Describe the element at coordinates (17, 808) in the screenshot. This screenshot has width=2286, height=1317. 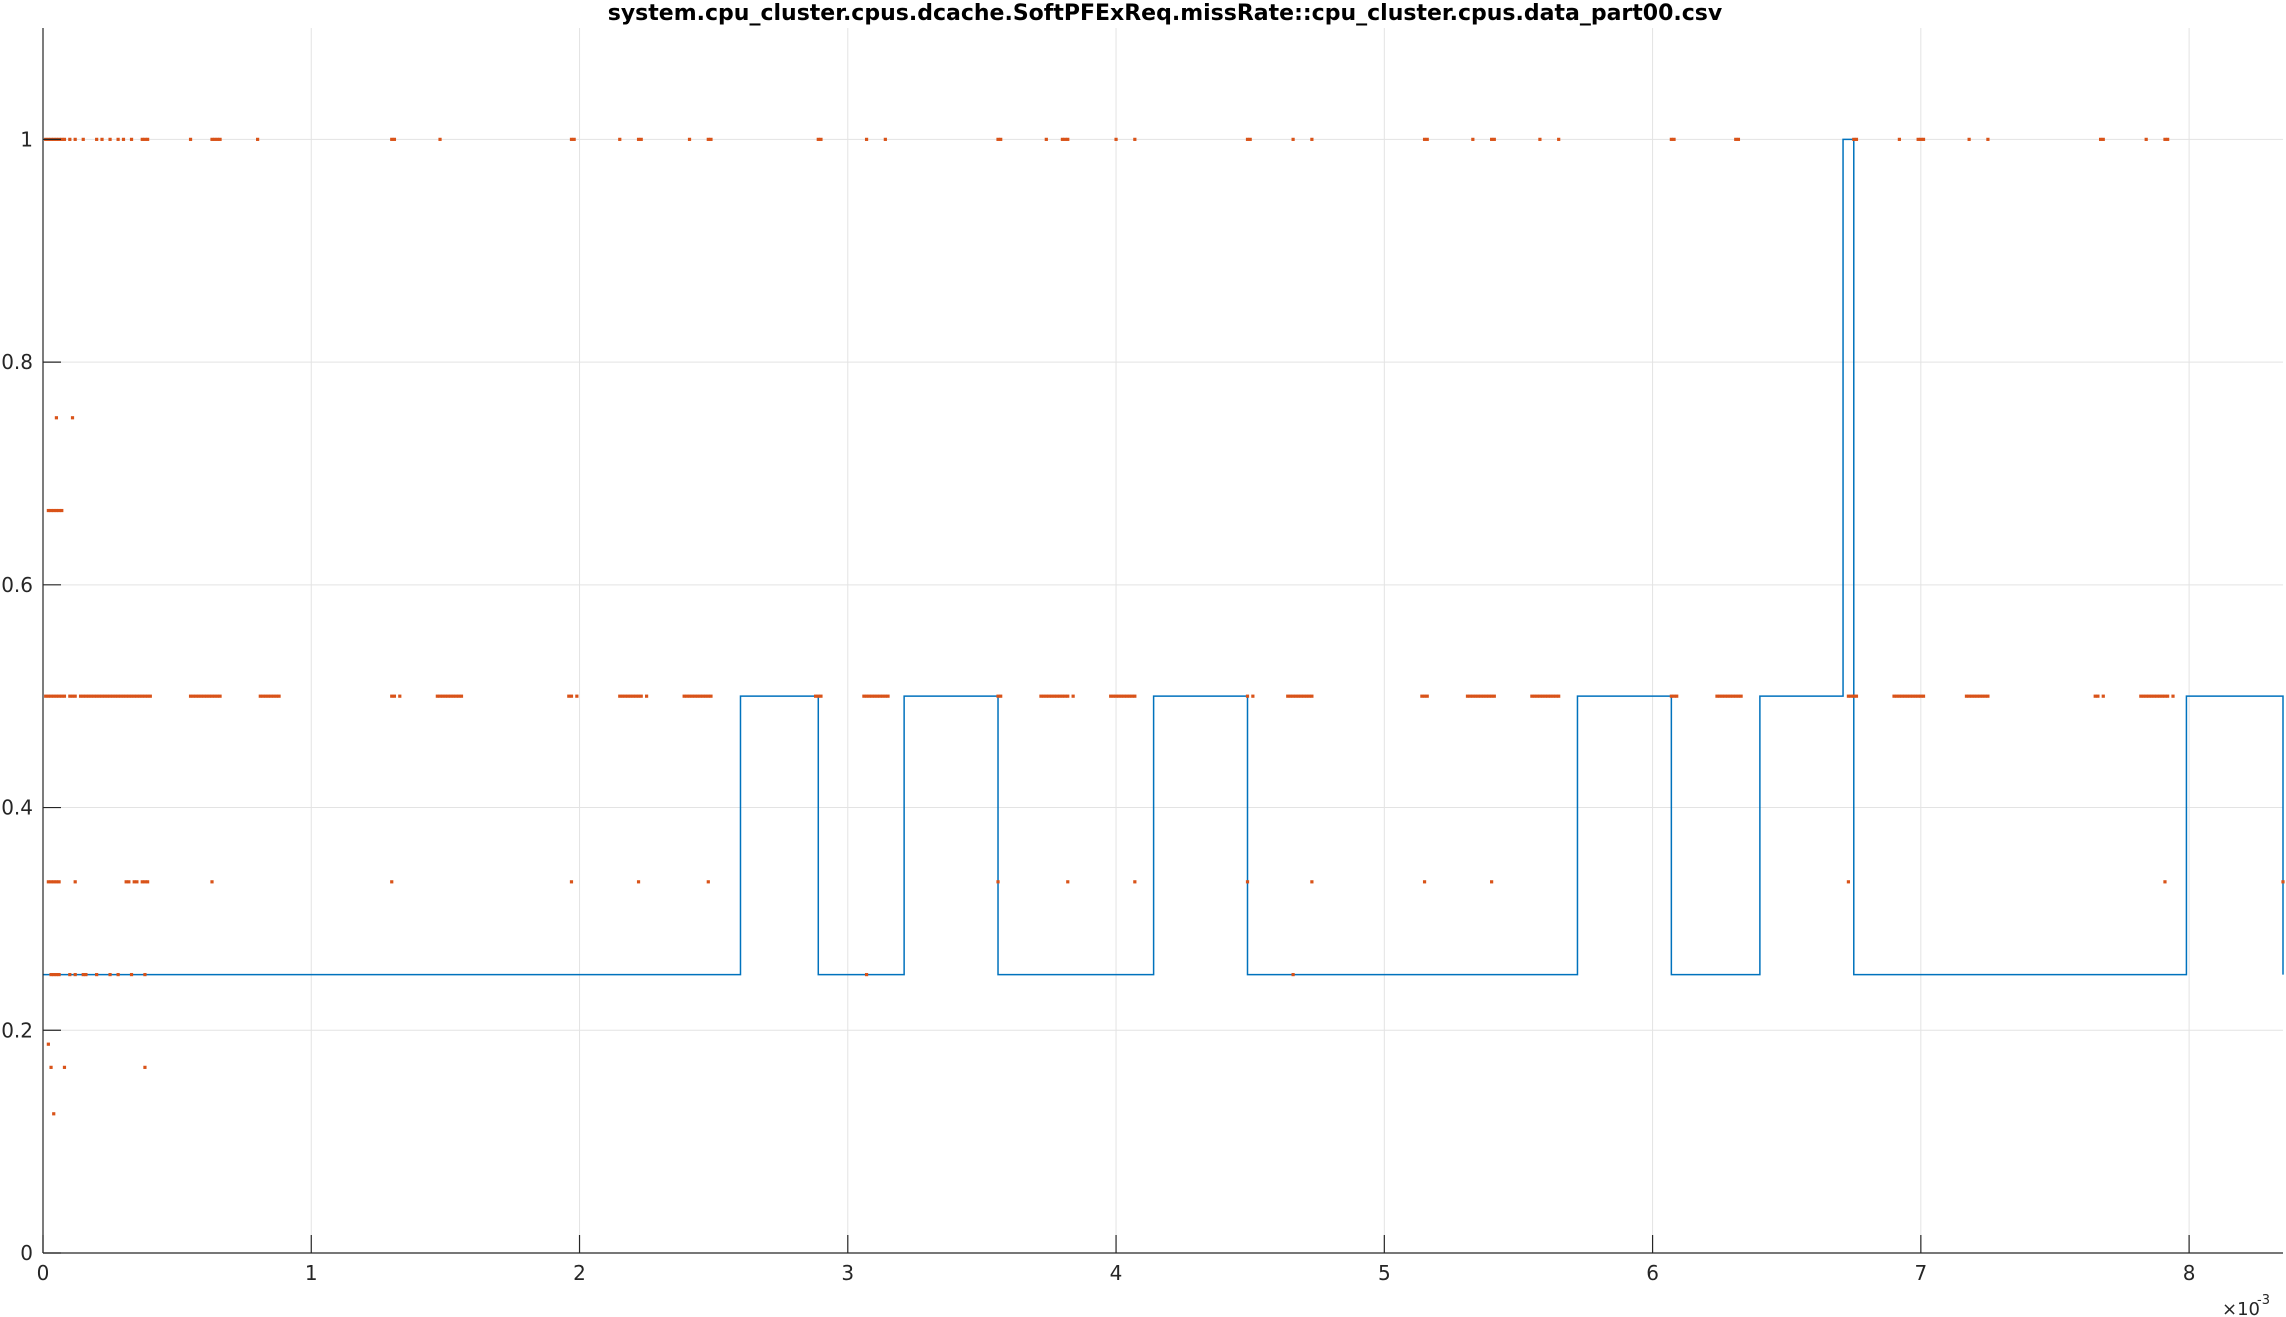
I see `y-tick-label: 0.4` at that location.